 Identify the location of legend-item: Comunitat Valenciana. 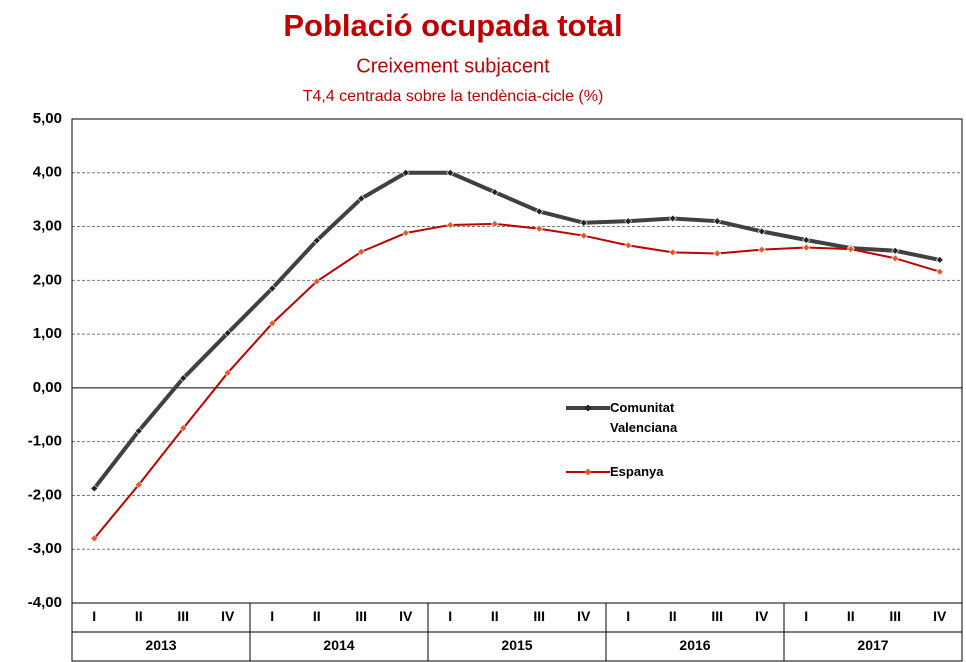
(633, 418).